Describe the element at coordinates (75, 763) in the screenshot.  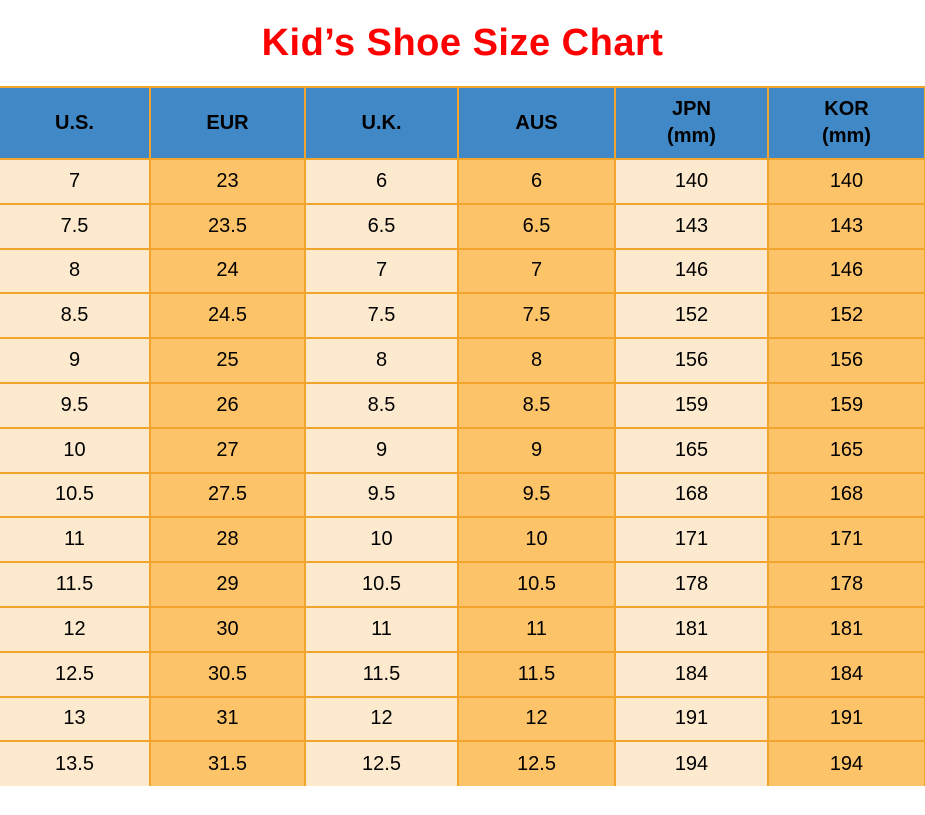
I see `table-cell: 13.5` at that location.